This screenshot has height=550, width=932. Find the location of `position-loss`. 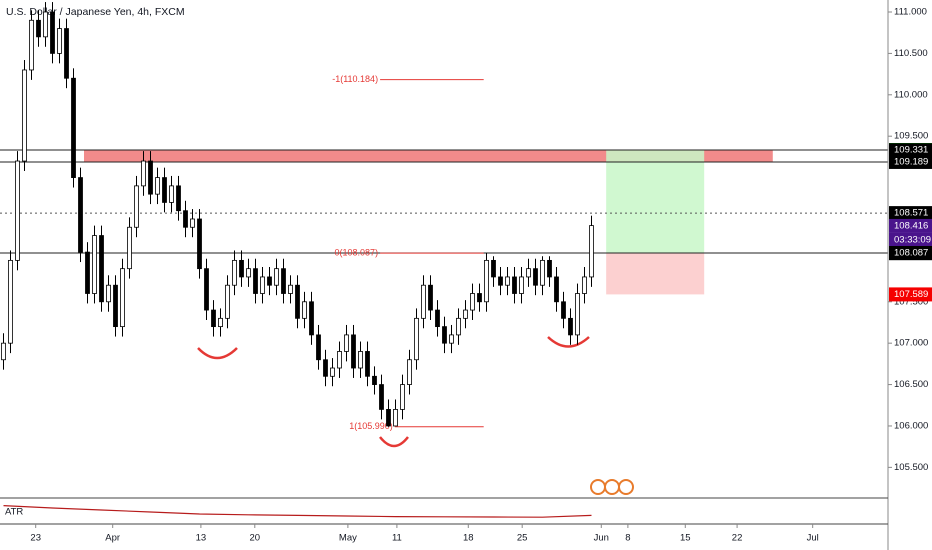

position-loss is located at coordinates (655, 274).